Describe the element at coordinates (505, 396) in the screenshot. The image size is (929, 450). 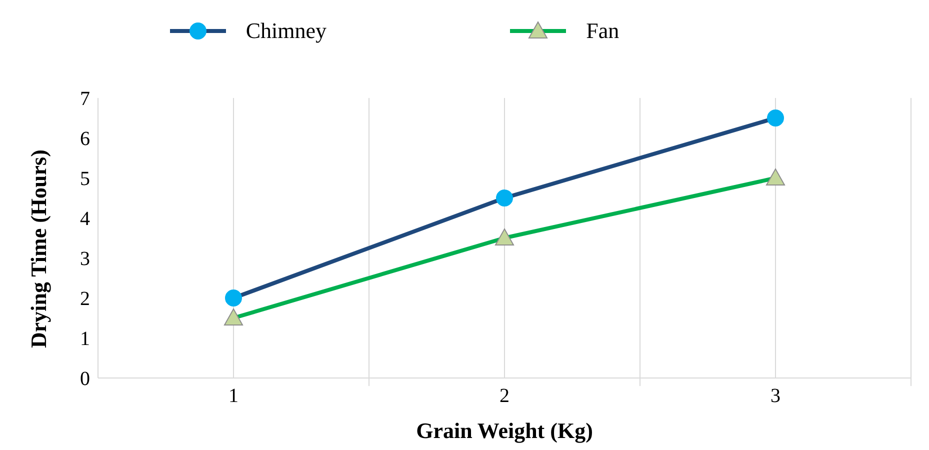
I see `x-tick-label: 2` at that location.